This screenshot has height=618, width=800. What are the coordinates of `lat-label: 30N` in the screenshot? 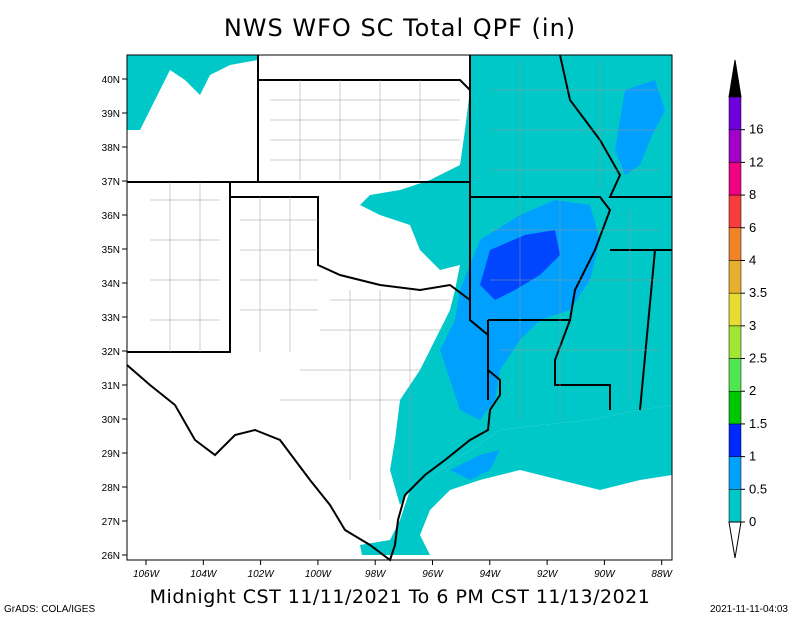 It's located at (111, 420).